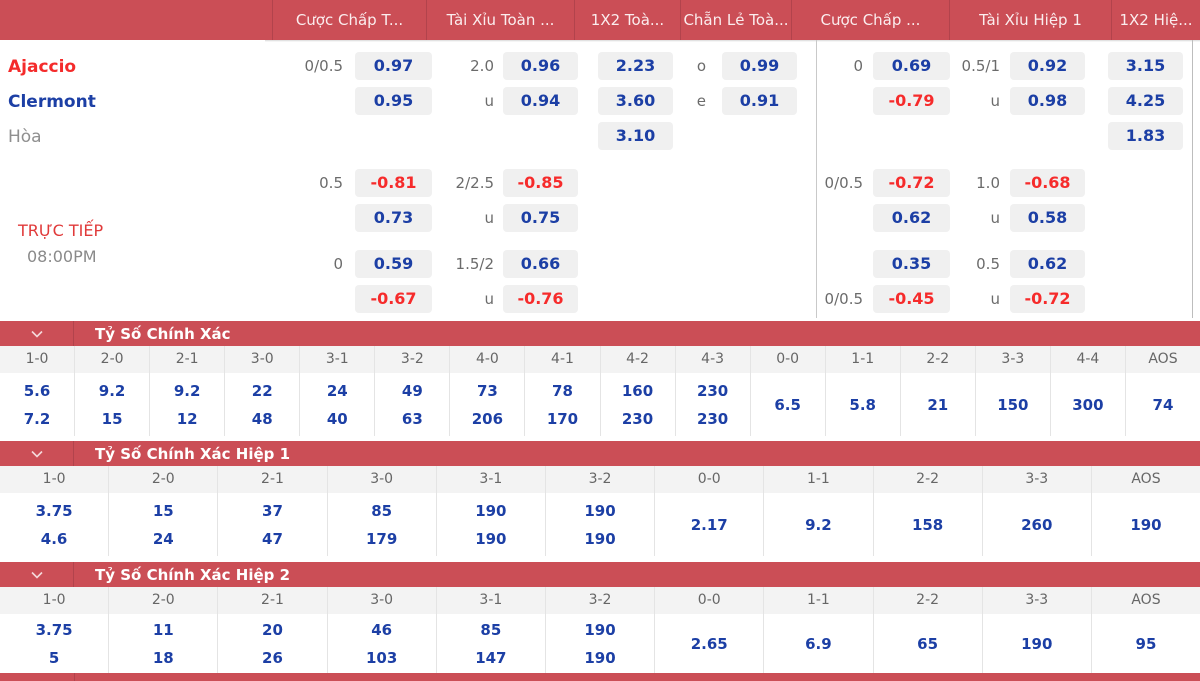 The height and width of the screenshot is (681, 1200). I want to click on odd-button: 0.73, so click(393, 218).